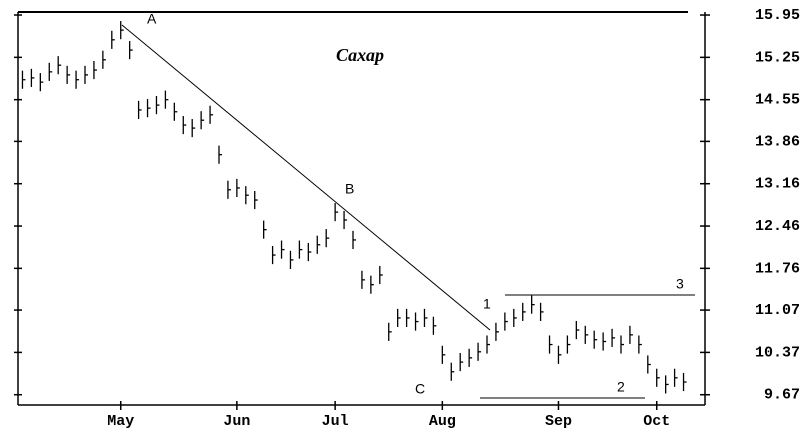 The height and width of the screenshot is (435, 812). What do you see at coordinates (777, 184) in the screenshot?
I see `y-tick-label: 13.16` at bounding box center [777, 184].